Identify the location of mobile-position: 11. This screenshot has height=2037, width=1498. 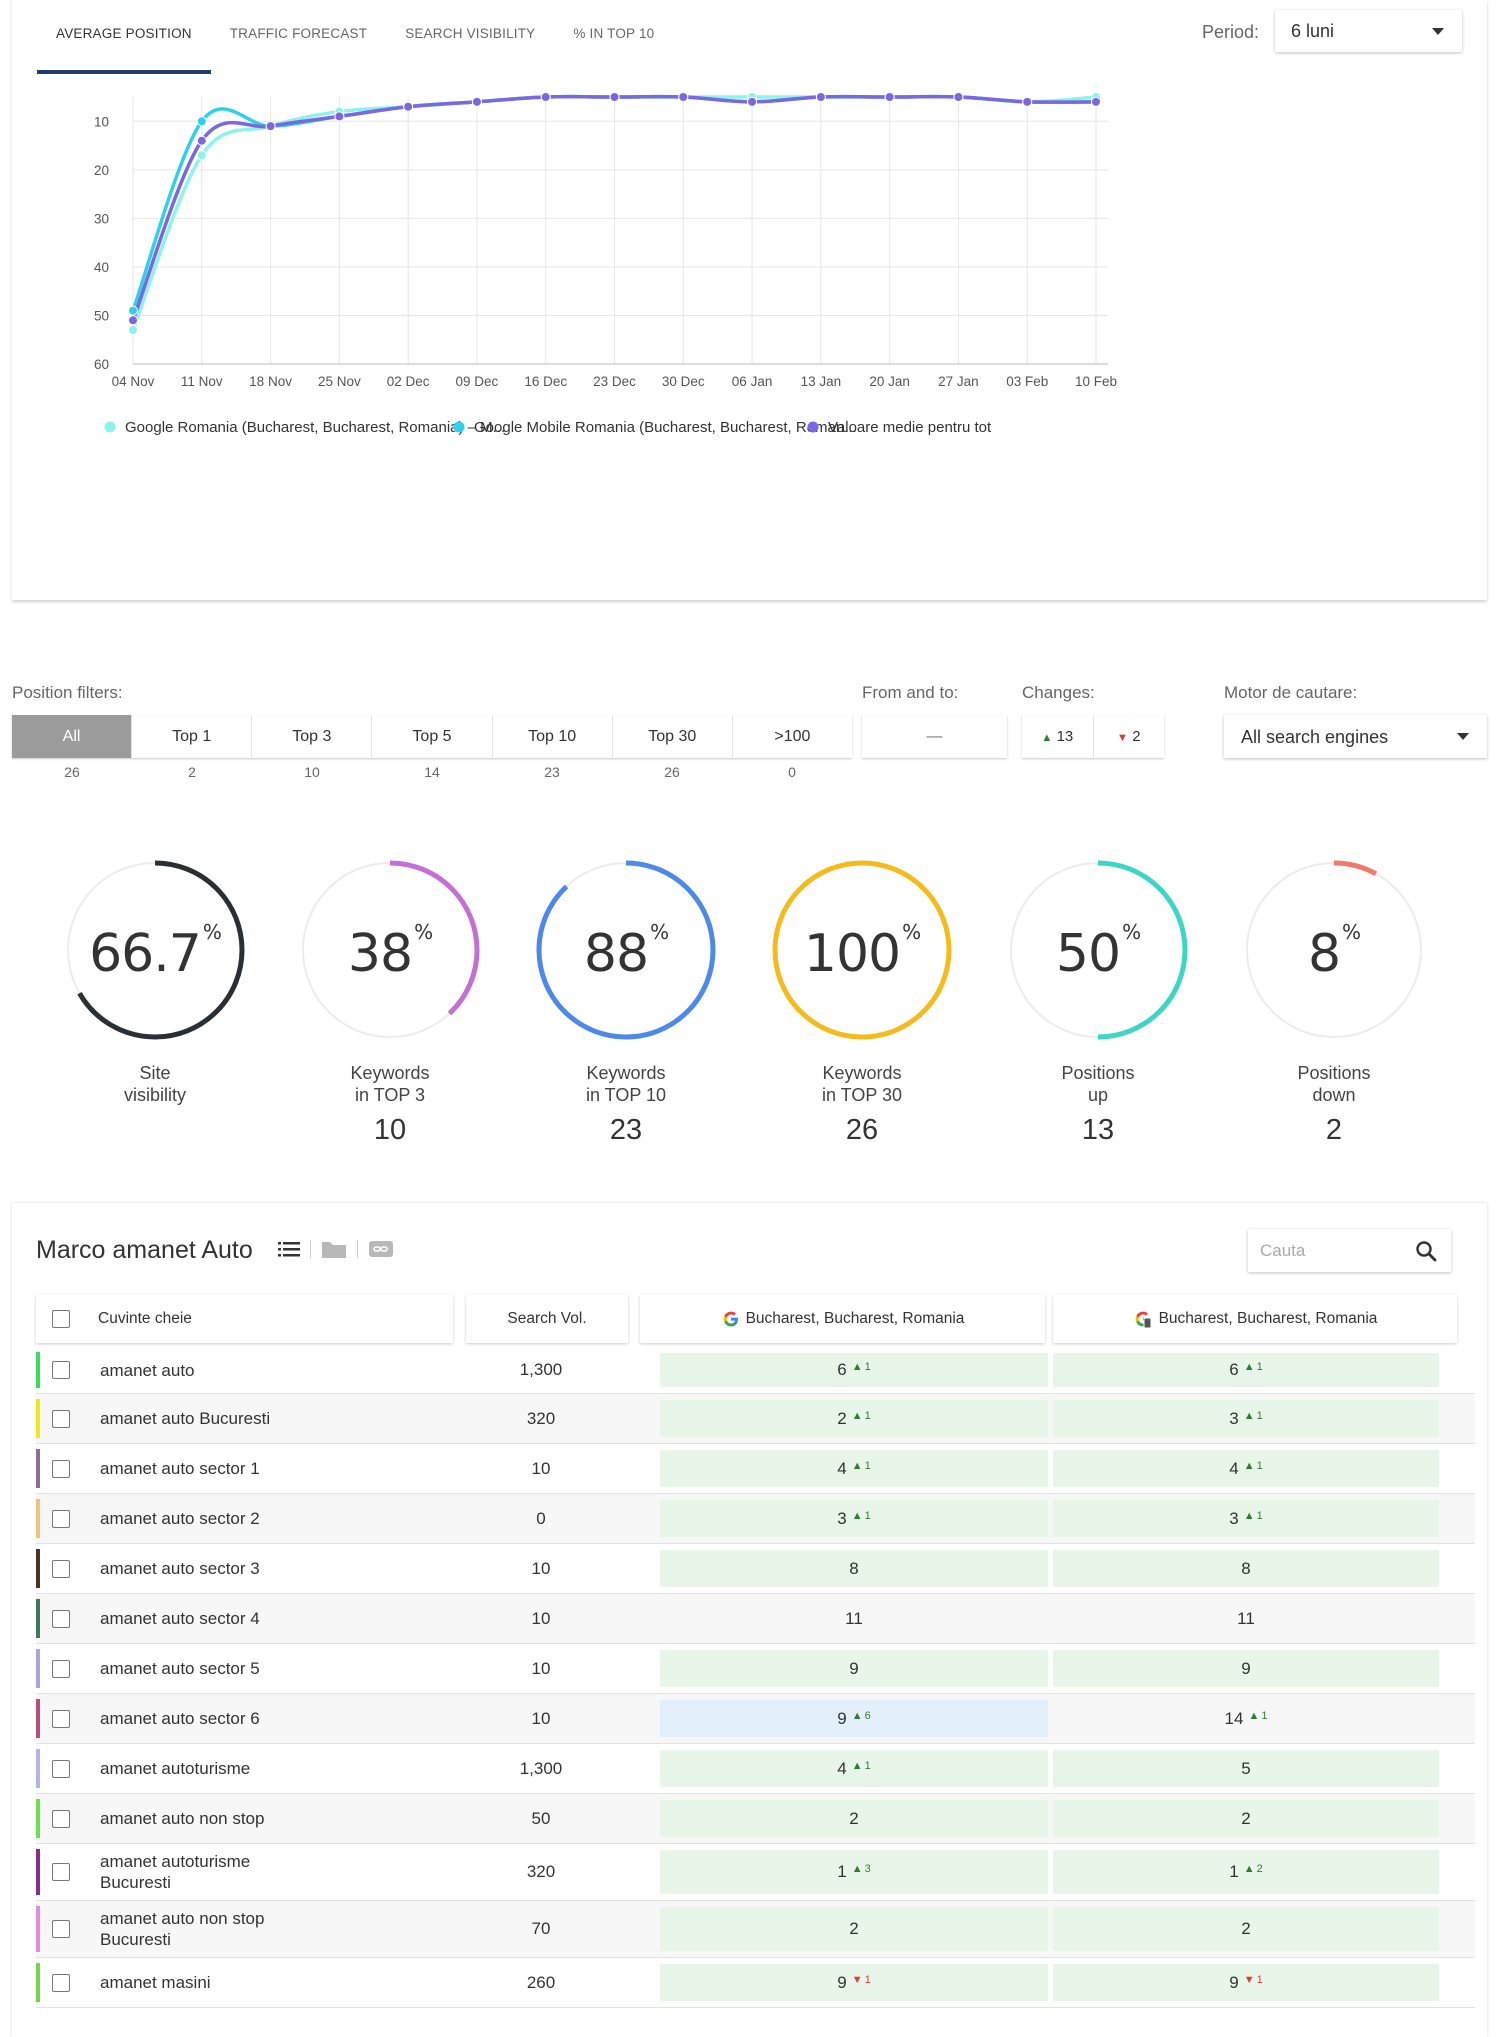
(1246, 1618).